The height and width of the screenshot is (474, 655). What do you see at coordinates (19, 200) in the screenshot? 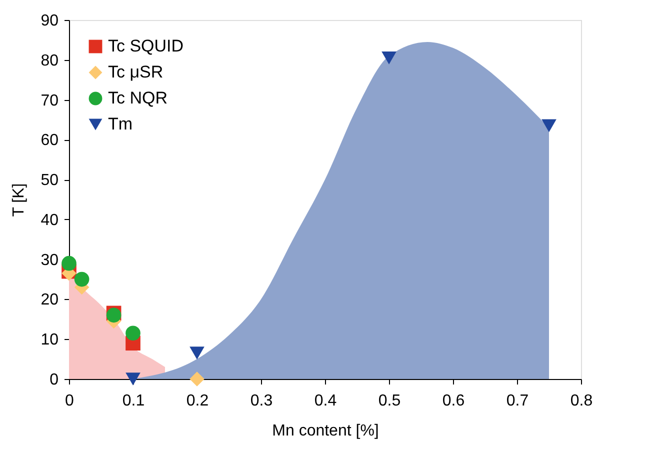
I see `y-axis-title: T [K]` at bounding box center [19, 200].